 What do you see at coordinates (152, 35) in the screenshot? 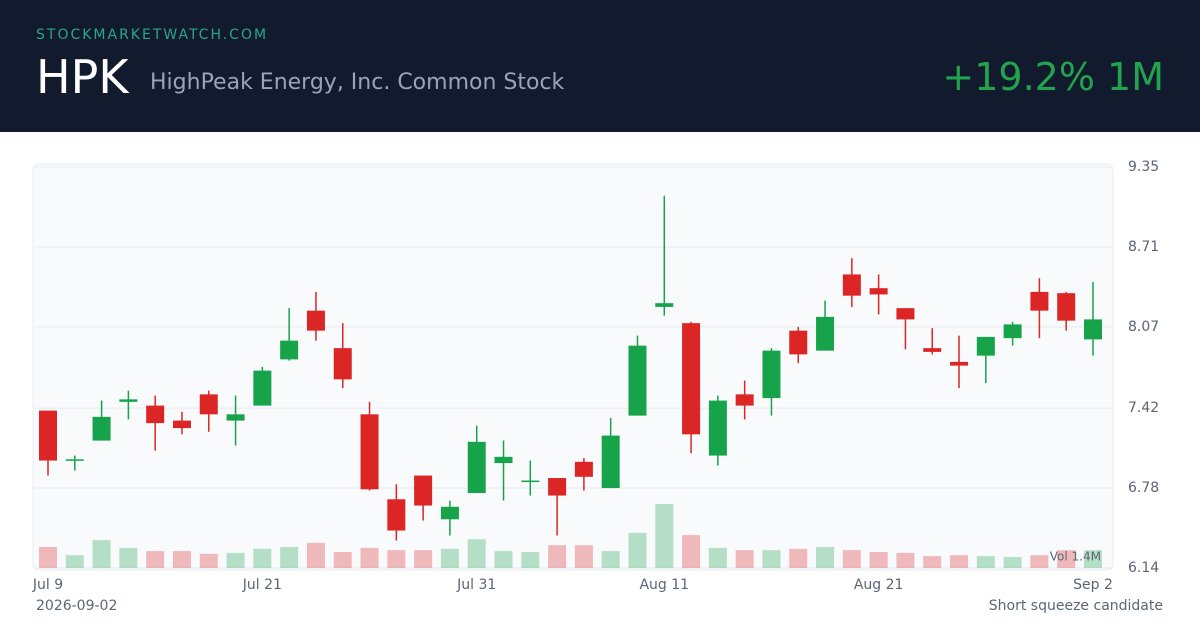
I see `site-name: STOCKMARKETWATCH.COM` at bounding box center [152, 35].